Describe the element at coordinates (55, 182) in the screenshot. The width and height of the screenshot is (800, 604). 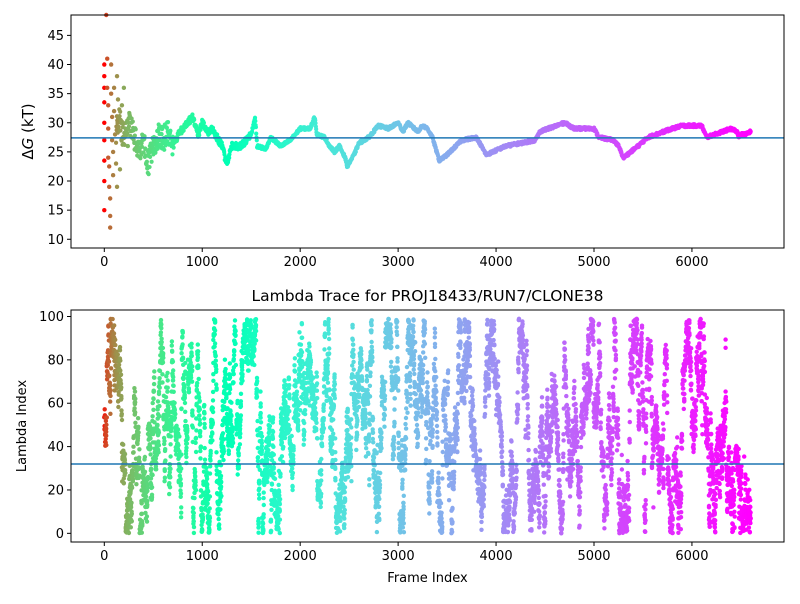
I see `delta-g-y-tick-label: 20` at that location.